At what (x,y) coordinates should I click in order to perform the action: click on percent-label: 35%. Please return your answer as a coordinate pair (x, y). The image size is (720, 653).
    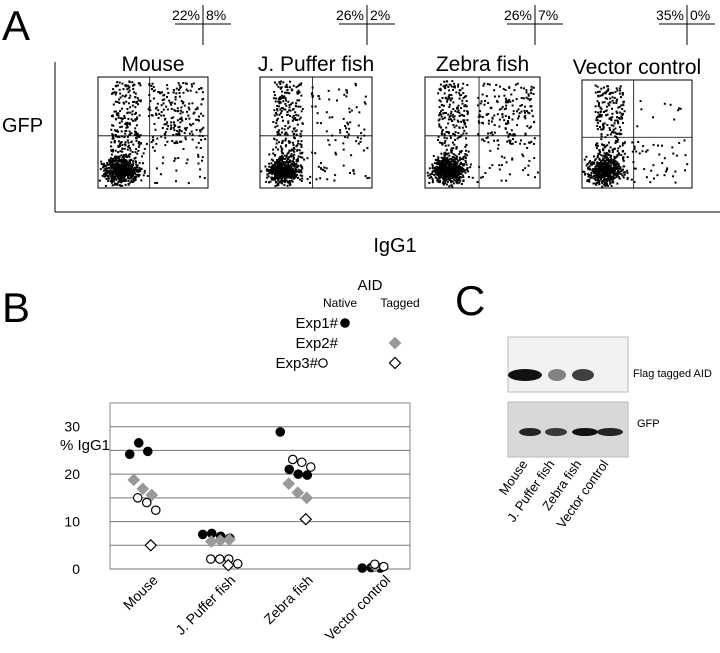
    Looking at the image, I should click on (670, 15).